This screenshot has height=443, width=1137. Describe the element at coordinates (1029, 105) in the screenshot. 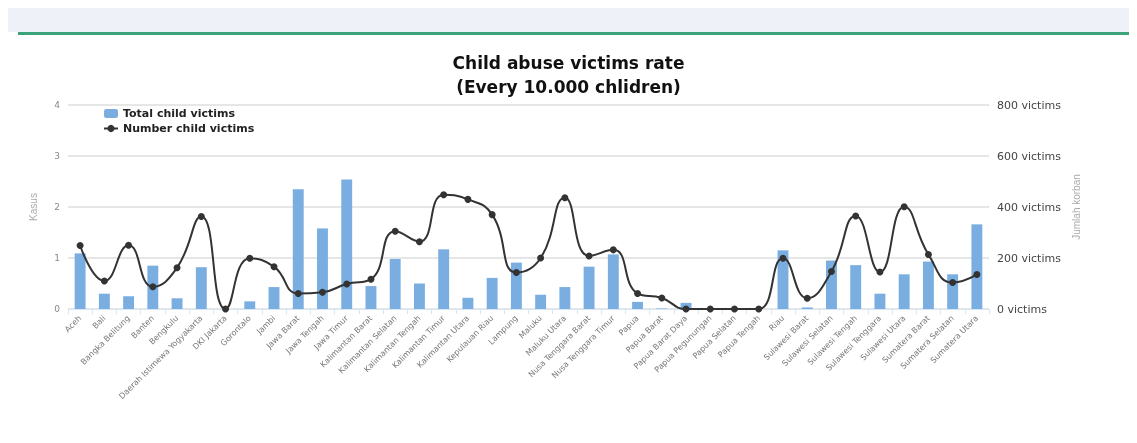

I see `y2-tick-label: 800 victims` at that location.